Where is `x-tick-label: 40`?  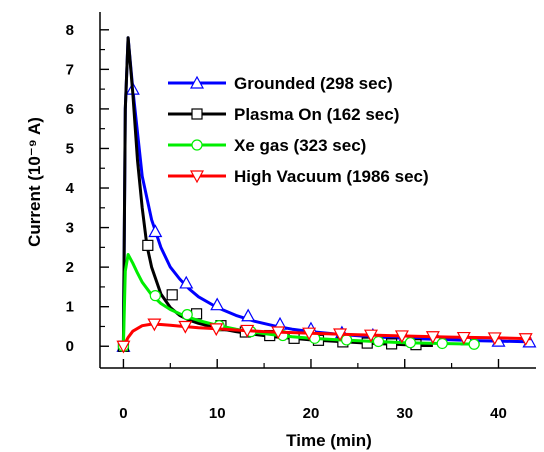
x-tick-label: 40 is located at coordinates (498, 413).